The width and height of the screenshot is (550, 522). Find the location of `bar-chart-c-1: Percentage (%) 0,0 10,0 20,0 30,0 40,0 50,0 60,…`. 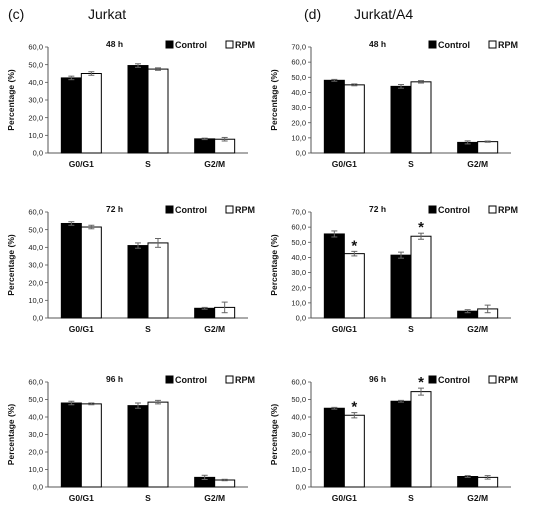

bar-chart-c-1: Percentage (%) 0,0 10,0 20,0 30,0 40,0 50,0 60,… is located at coordinates (130, 269).